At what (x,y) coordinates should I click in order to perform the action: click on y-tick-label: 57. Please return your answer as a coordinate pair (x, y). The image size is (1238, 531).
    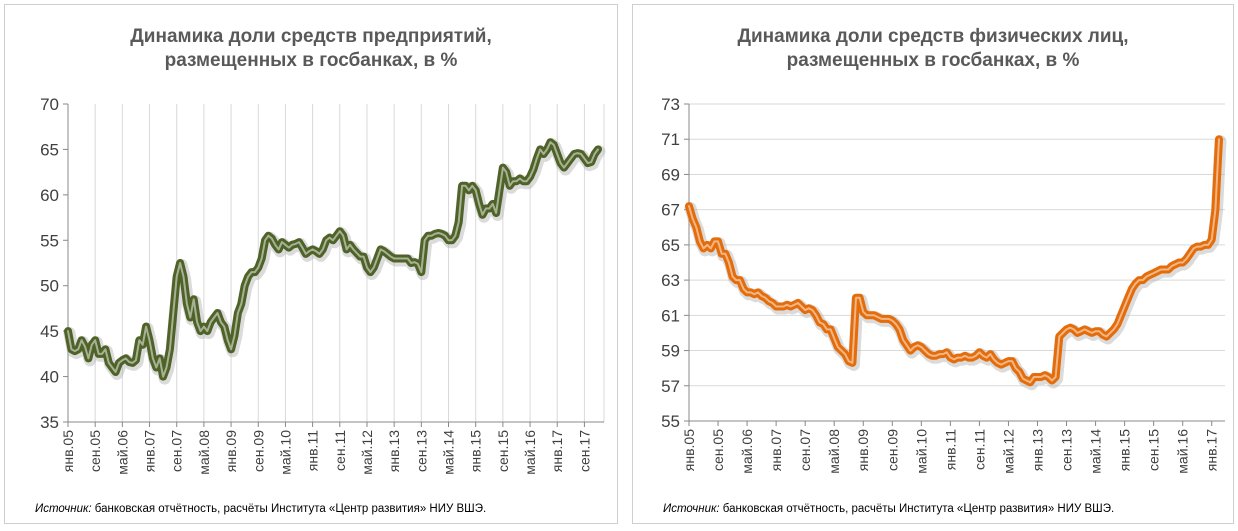
    Looking at the image, I should click on (670, 386).